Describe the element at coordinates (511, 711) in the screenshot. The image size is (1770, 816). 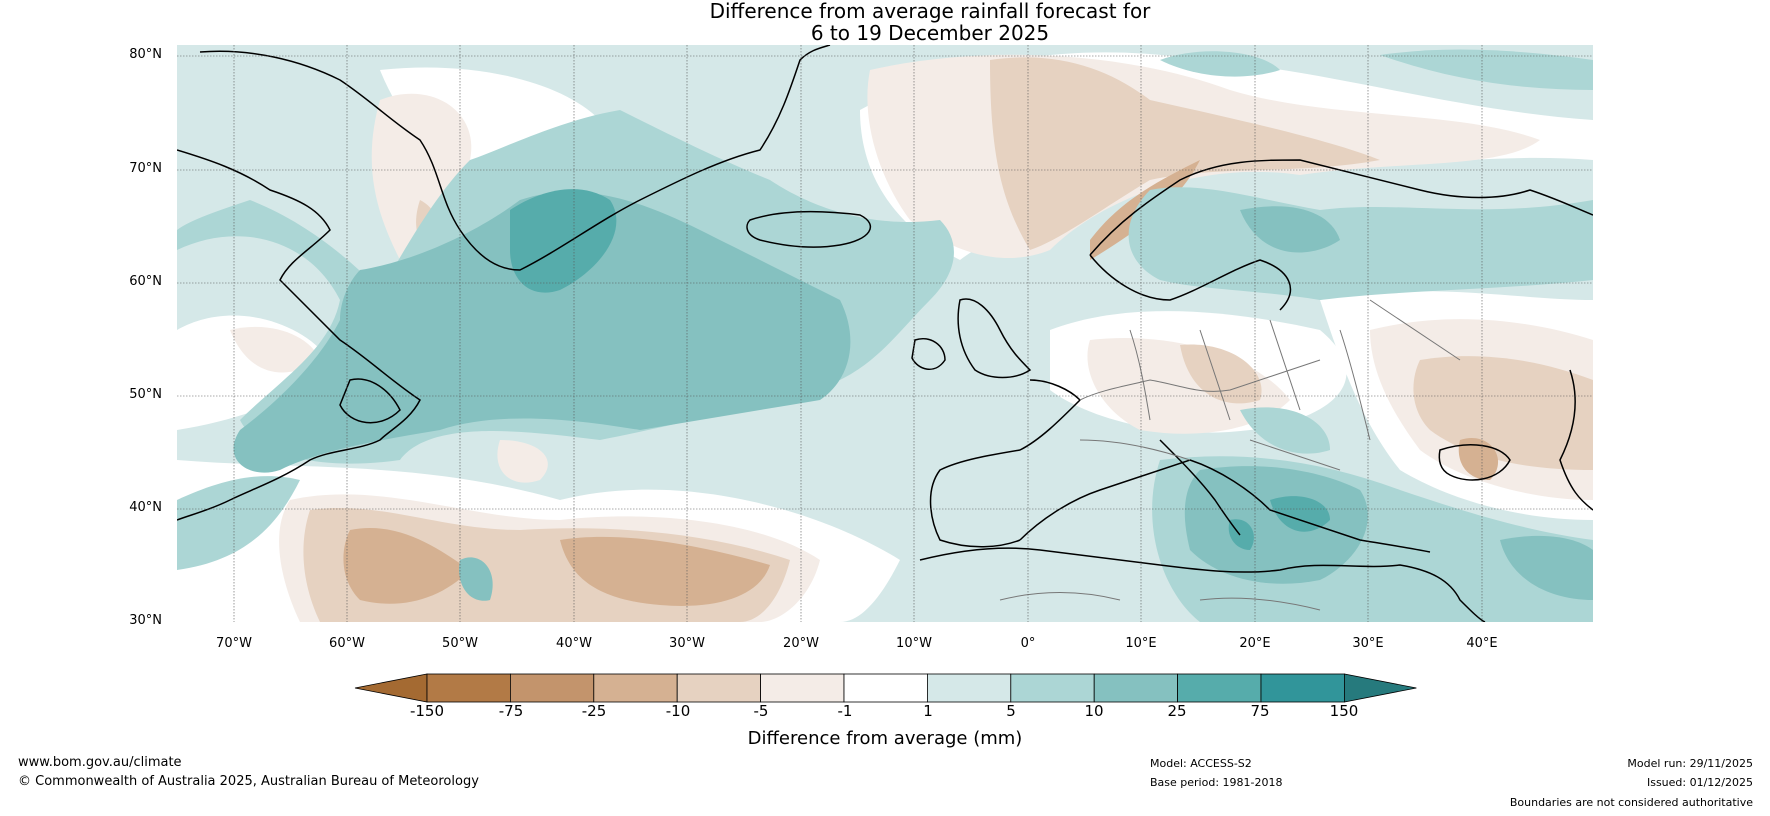
I see `colorbar-tick-label: -75` at that location.